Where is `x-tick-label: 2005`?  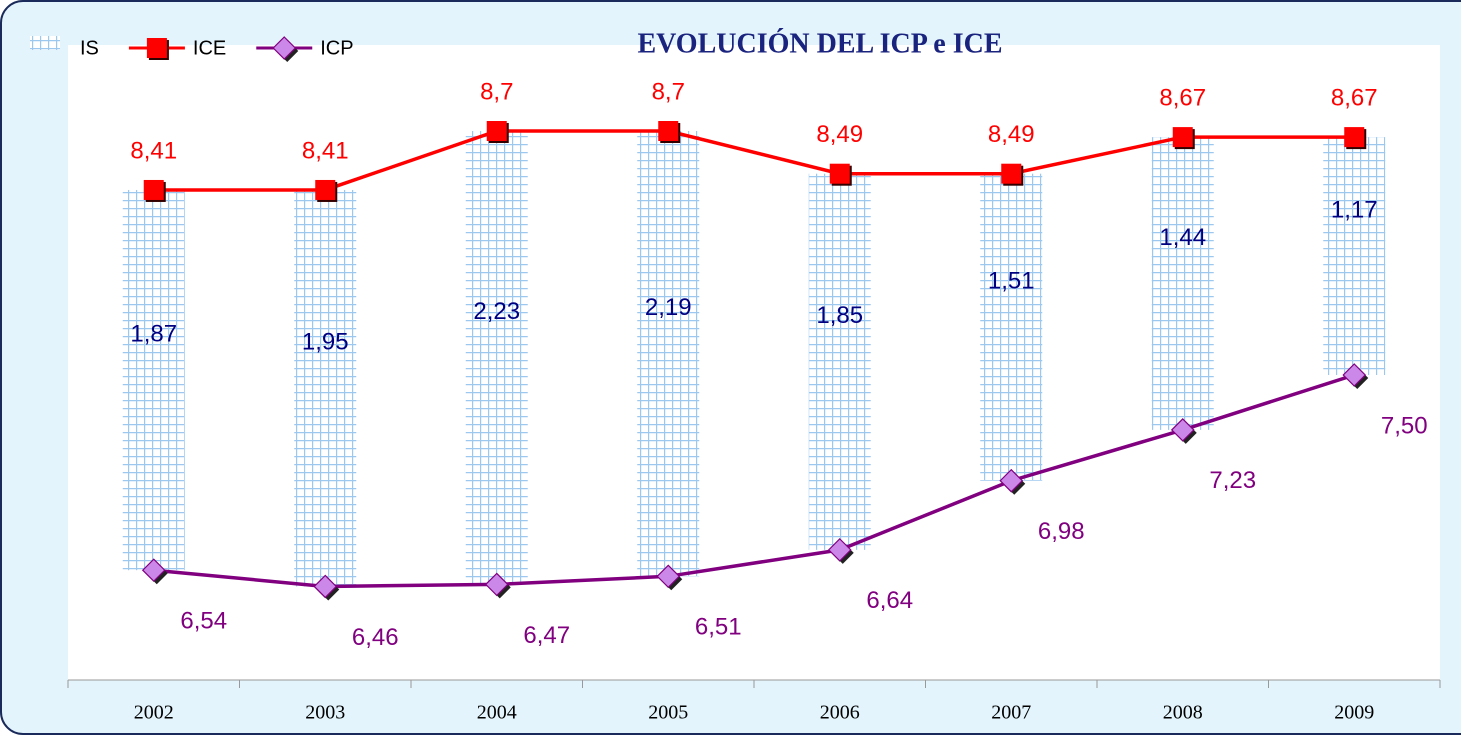
x-tick-label: 2005 is located at coordinates (668, 713).